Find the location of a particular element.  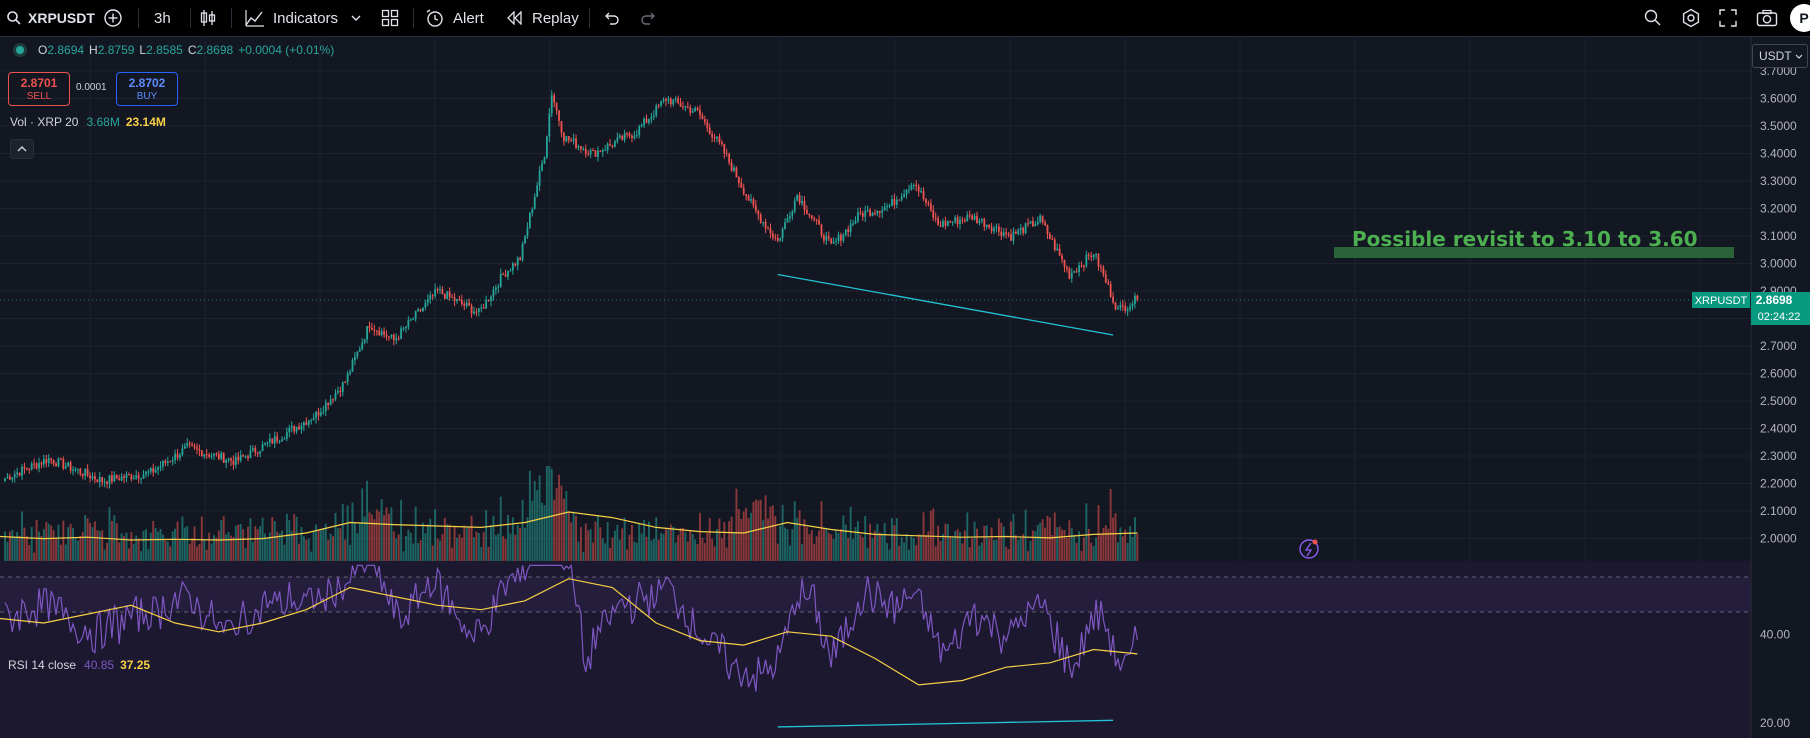

collapse-legend-button is located at coordinates (22, 149).